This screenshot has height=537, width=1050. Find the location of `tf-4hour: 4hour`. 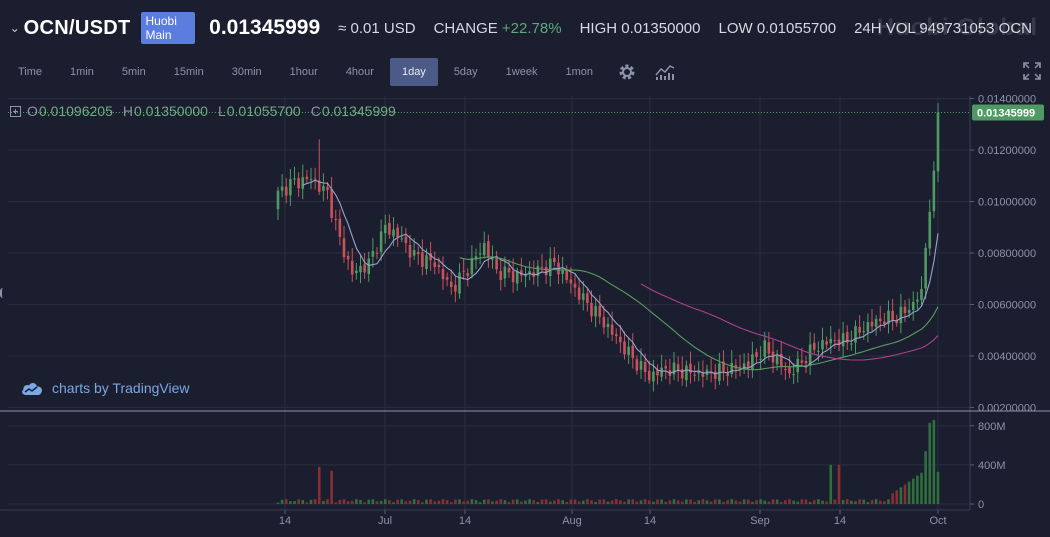

tf-4hour: 4hour is located at coordinates (359, 72).